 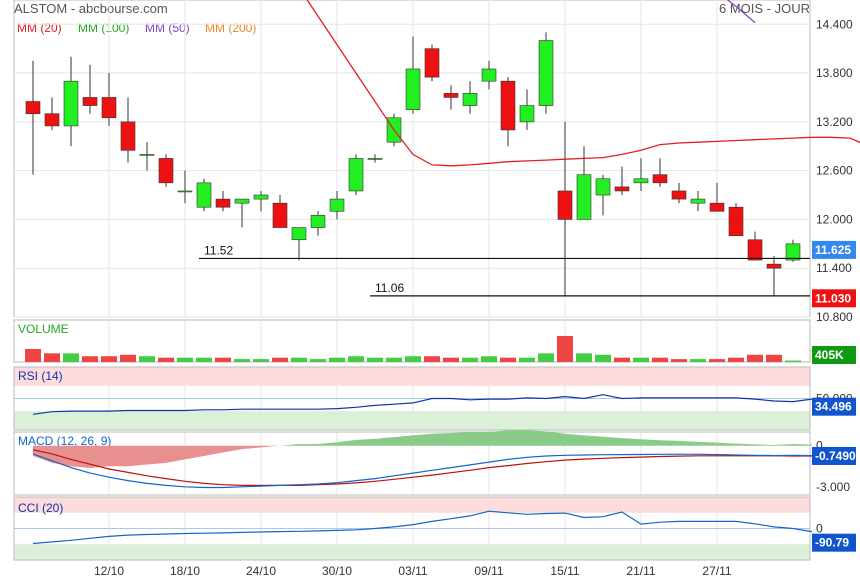 I want to click on low-price-badge: 11.030, so click(x=833, y=298).